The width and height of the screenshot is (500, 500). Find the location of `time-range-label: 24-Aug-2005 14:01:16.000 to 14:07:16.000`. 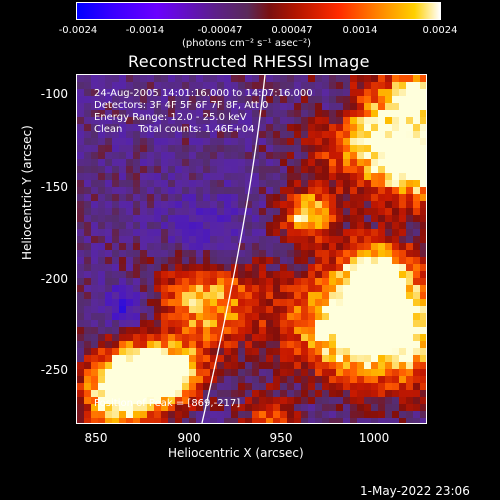

time-range-label: 24-Aug-2005 14:01:16.000 to 14:07:16.000 is located at coordinates (203, 93).